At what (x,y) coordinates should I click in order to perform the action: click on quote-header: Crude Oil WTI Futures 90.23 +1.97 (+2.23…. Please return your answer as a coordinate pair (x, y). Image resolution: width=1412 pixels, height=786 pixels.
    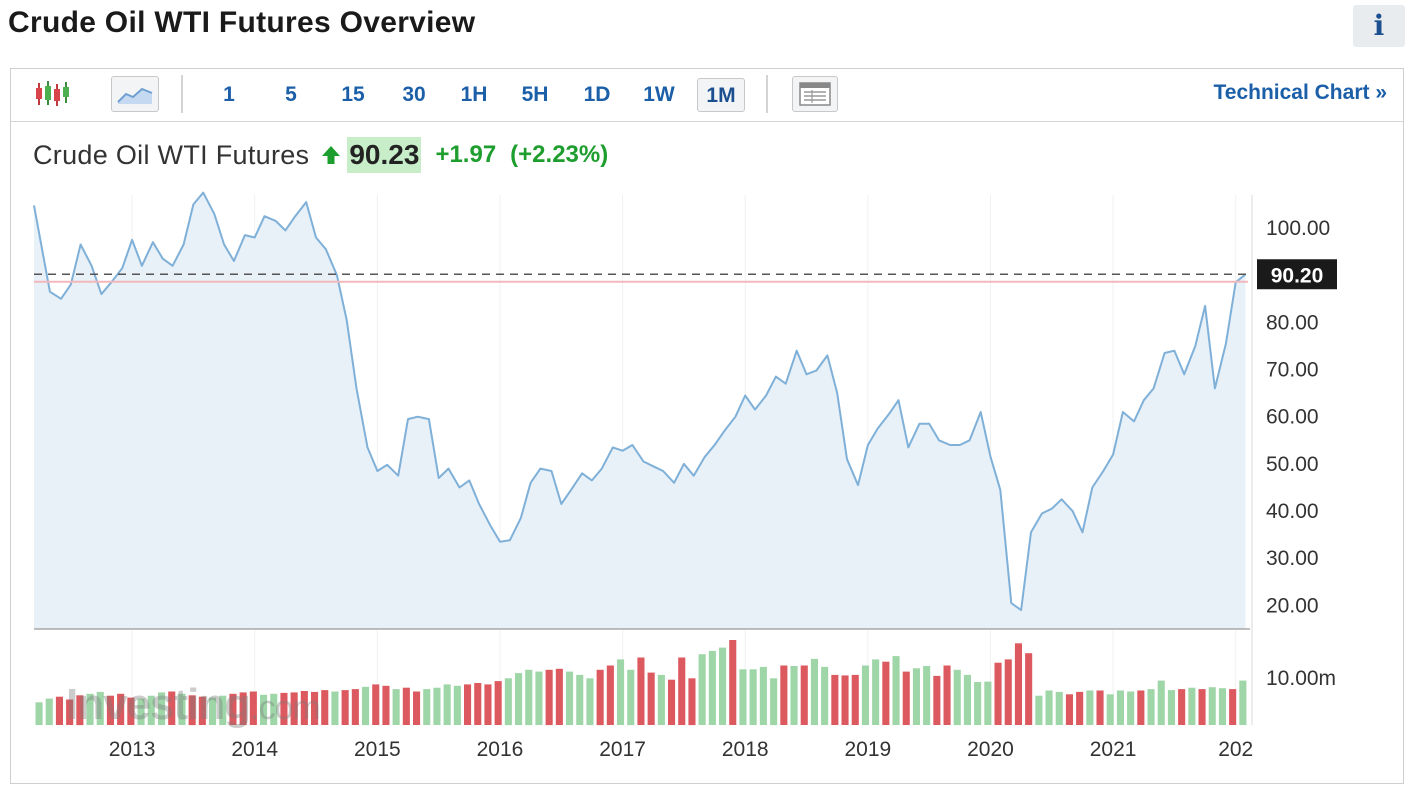
    Looking at the image, I should click on (320, 155).